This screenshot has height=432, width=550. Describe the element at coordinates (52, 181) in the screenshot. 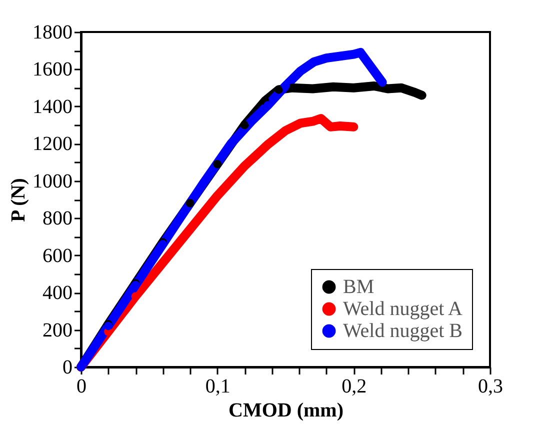

I see `y-tick-label: 1000` at that location.